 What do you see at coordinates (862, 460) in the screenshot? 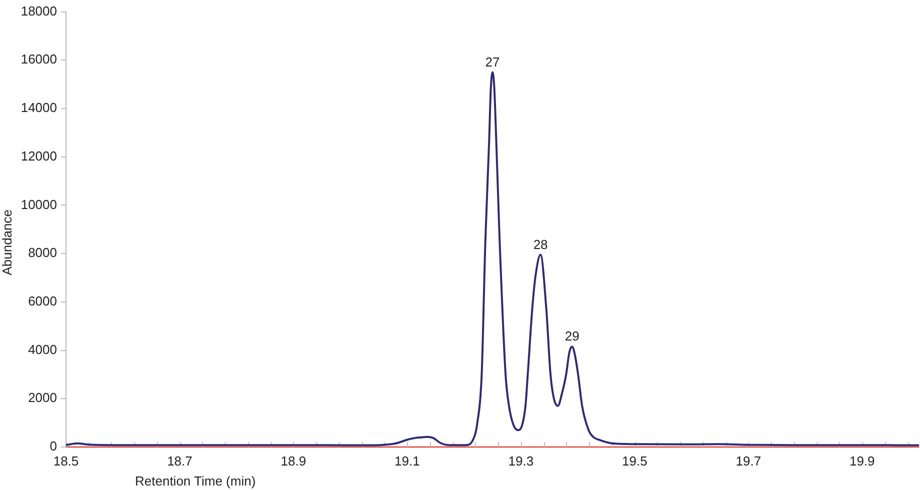
I see `x-tick-label: 19.9` at bounding box center [862, 460].